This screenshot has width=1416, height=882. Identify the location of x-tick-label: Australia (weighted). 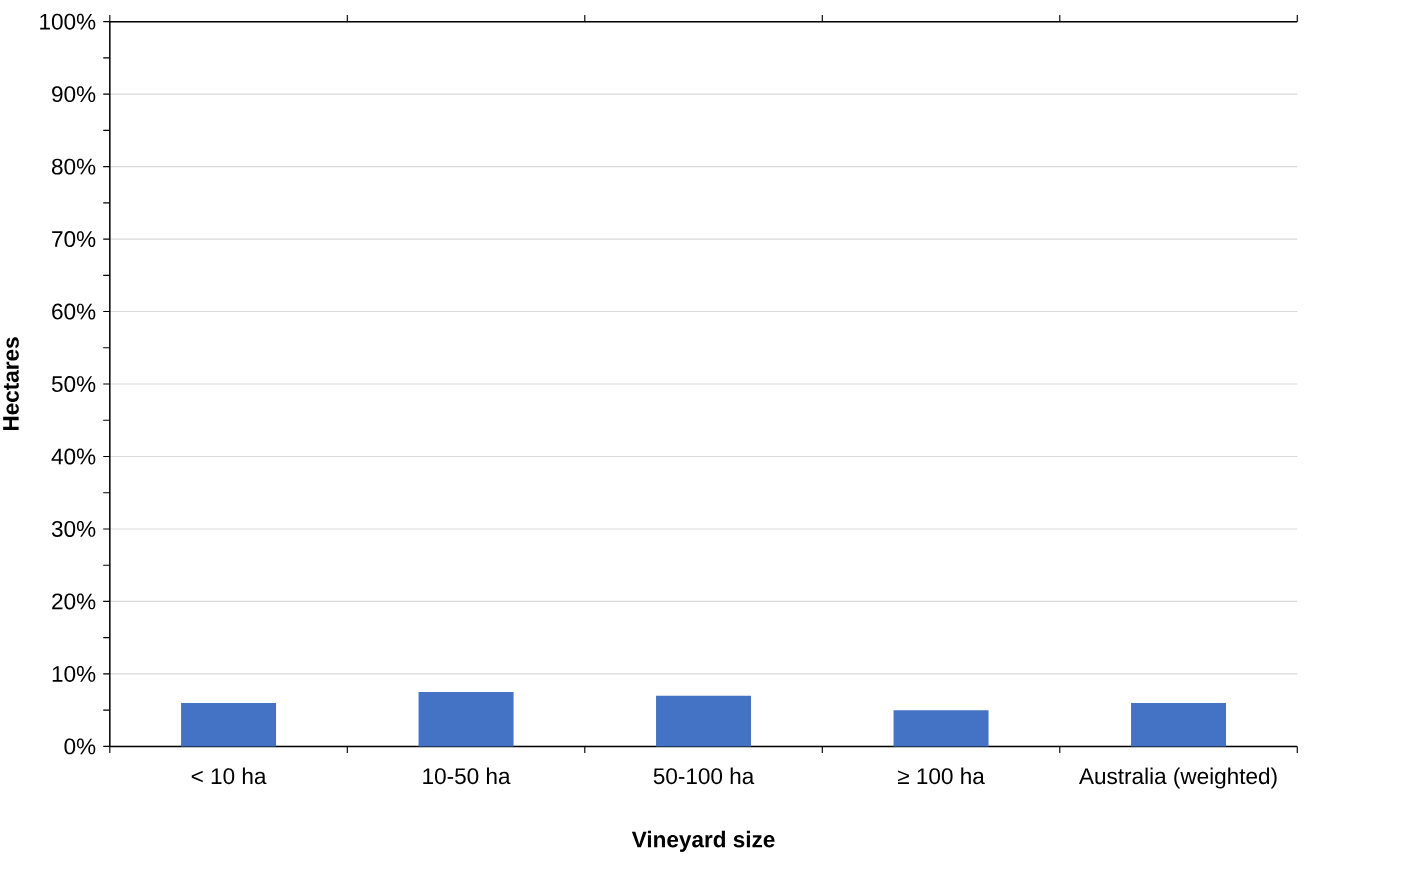
(1178, 778).